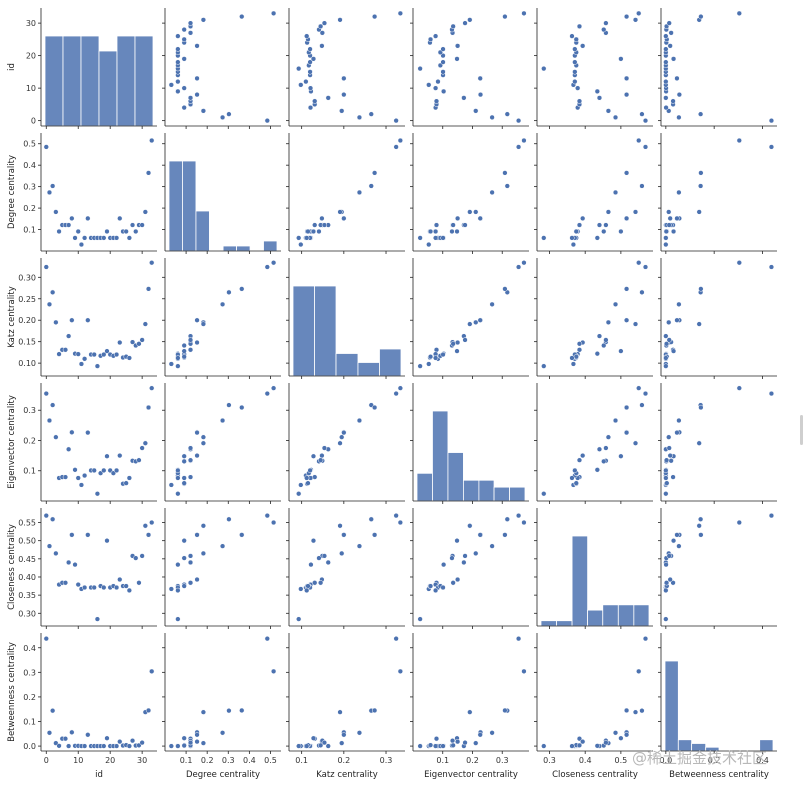 This screenshot has height=789, width=803. What do you see at coordinates (801, 430) in the screenshot?
I see `scrollbar-thumb` at bounding box center [801, 430].